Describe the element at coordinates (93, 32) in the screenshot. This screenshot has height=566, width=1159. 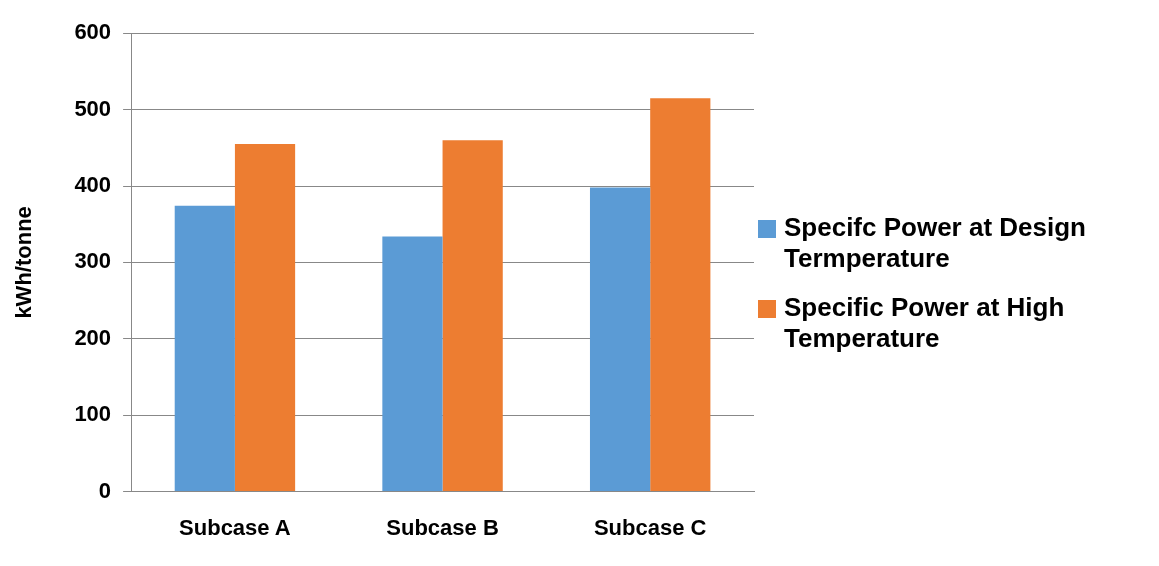
I see `y-tick-label: 600` at that location.